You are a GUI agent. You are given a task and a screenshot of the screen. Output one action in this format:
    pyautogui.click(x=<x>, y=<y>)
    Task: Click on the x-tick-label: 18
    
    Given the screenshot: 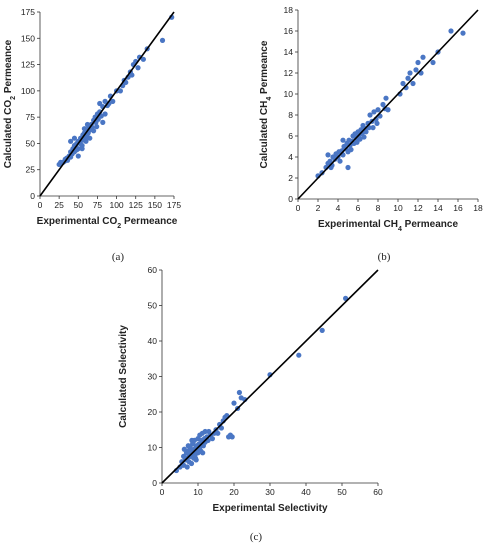 What is the action you would take?
    pyautogui.click(x=478, y=208)
    